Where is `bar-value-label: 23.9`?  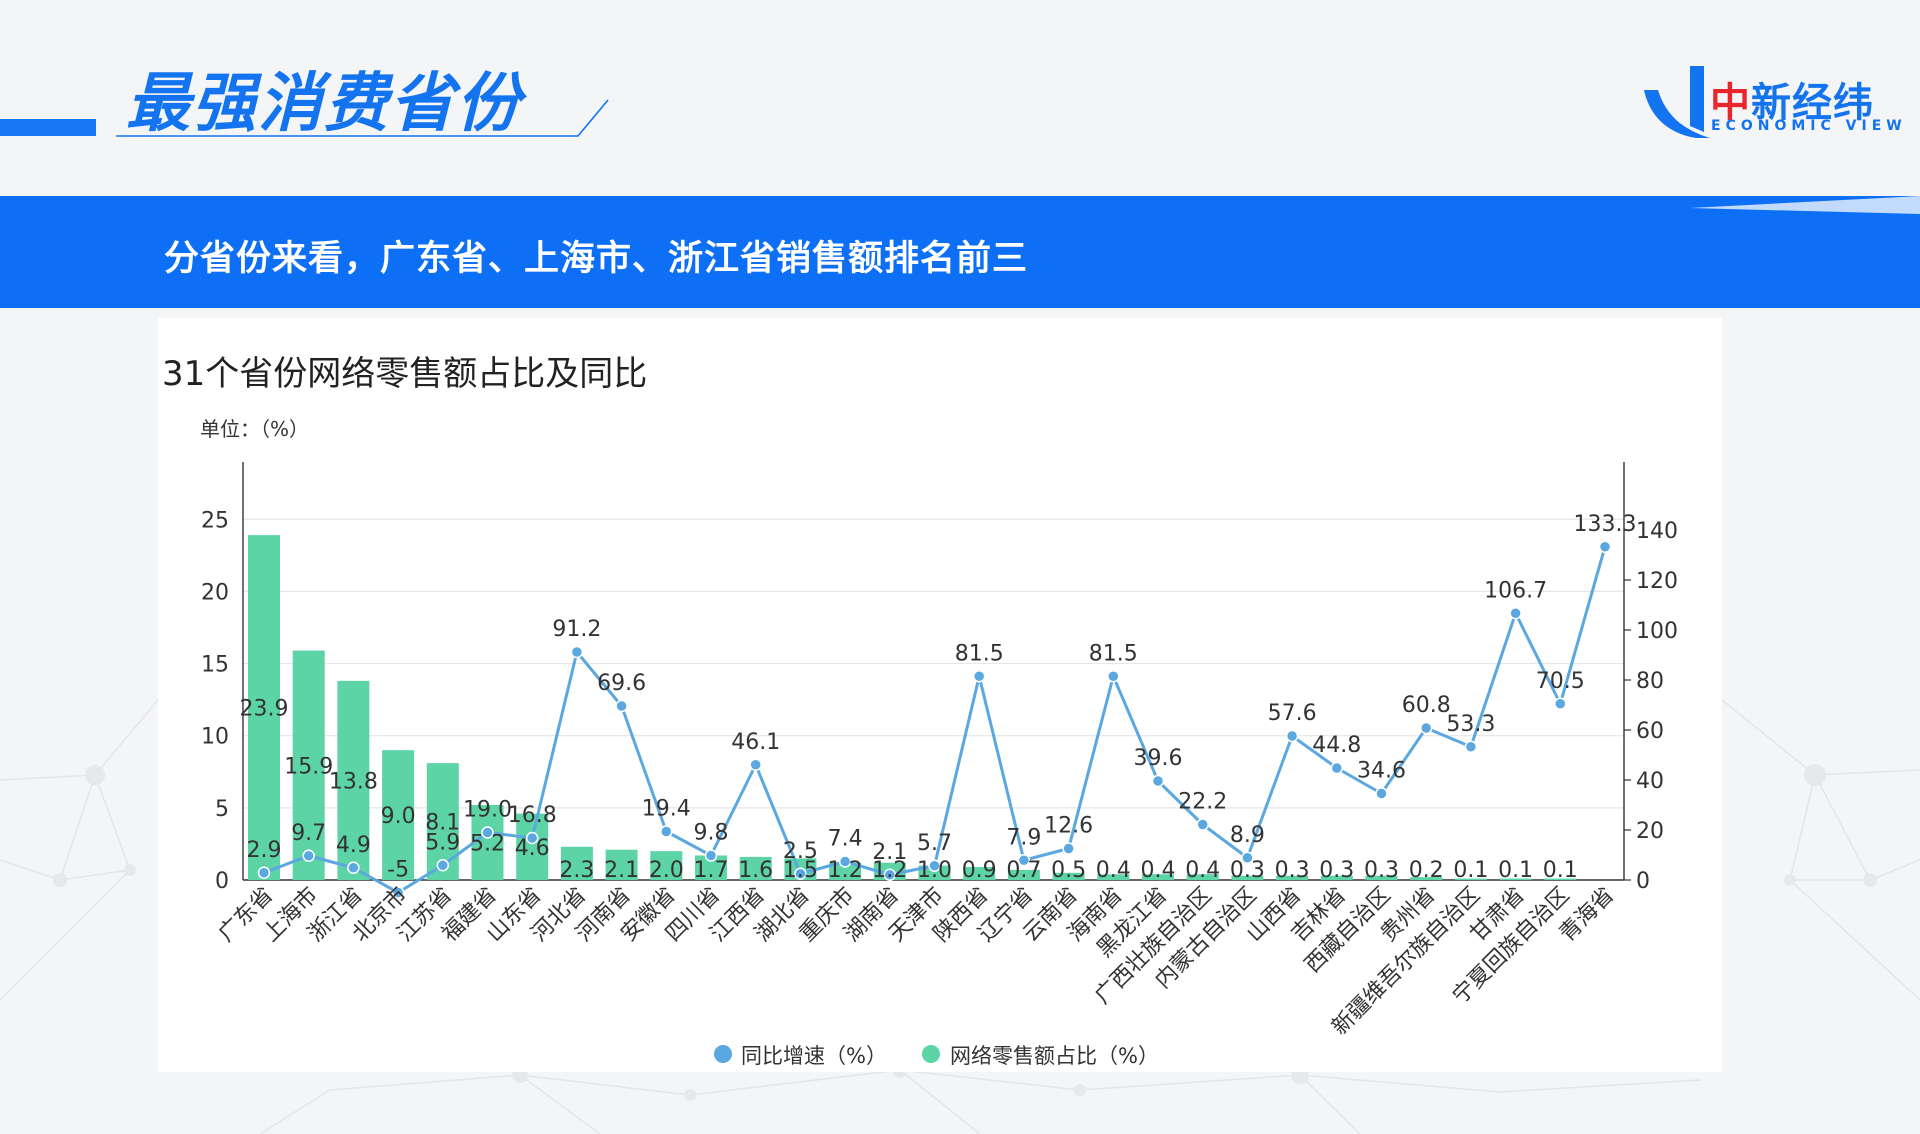
bar-value-label: 23.9 is located at coordinates (264, 709).